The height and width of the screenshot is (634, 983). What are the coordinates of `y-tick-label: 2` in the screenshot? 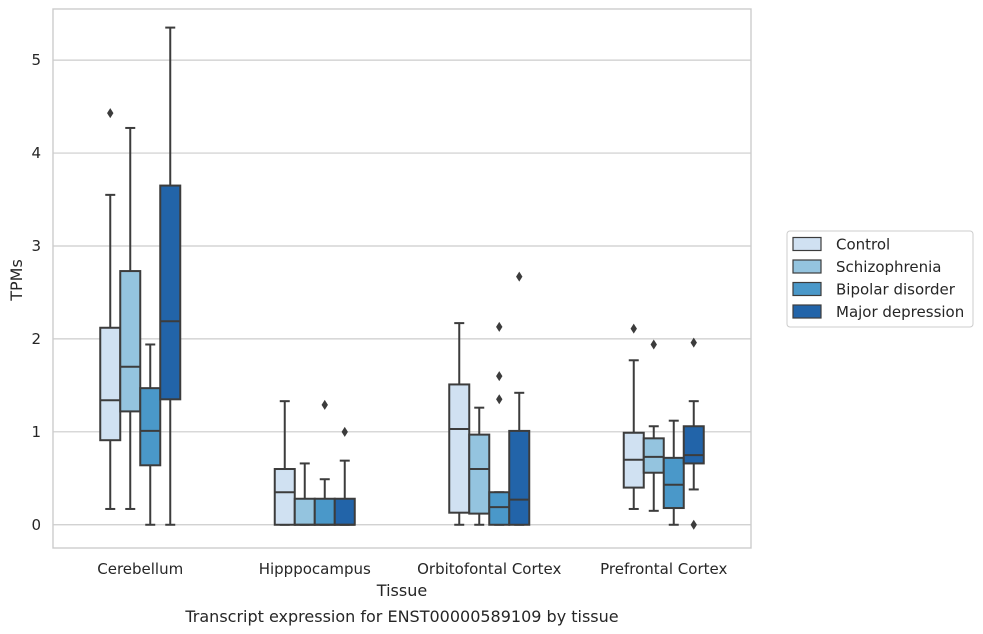 It's located at (36, 339).